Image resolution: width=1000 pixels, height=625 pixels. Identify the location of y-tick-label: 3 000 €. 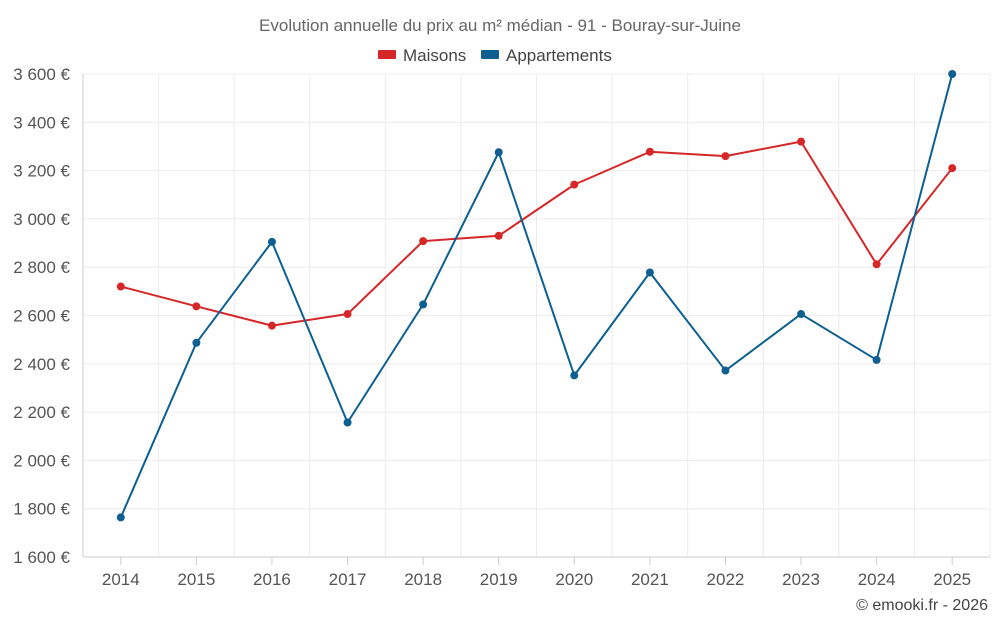
(41, 219).